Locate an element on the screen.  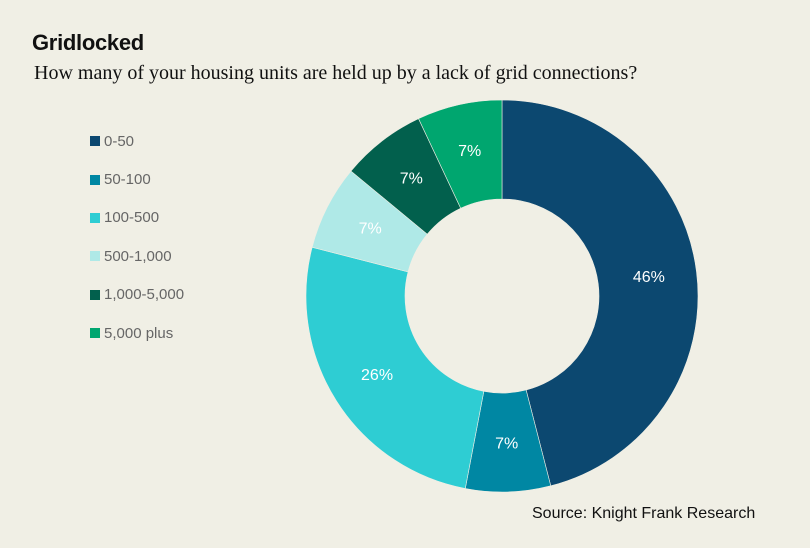
data-label: 46% is located at coordinates (649, 277).